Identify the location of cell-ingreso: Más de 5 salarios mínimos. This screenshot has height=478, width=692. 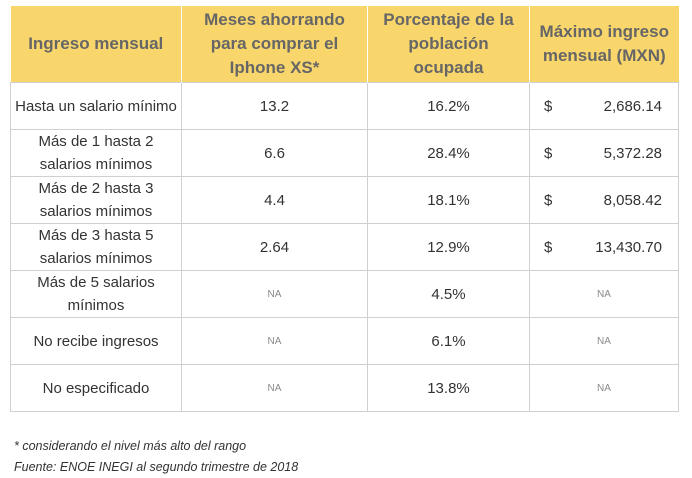
(96, 294).